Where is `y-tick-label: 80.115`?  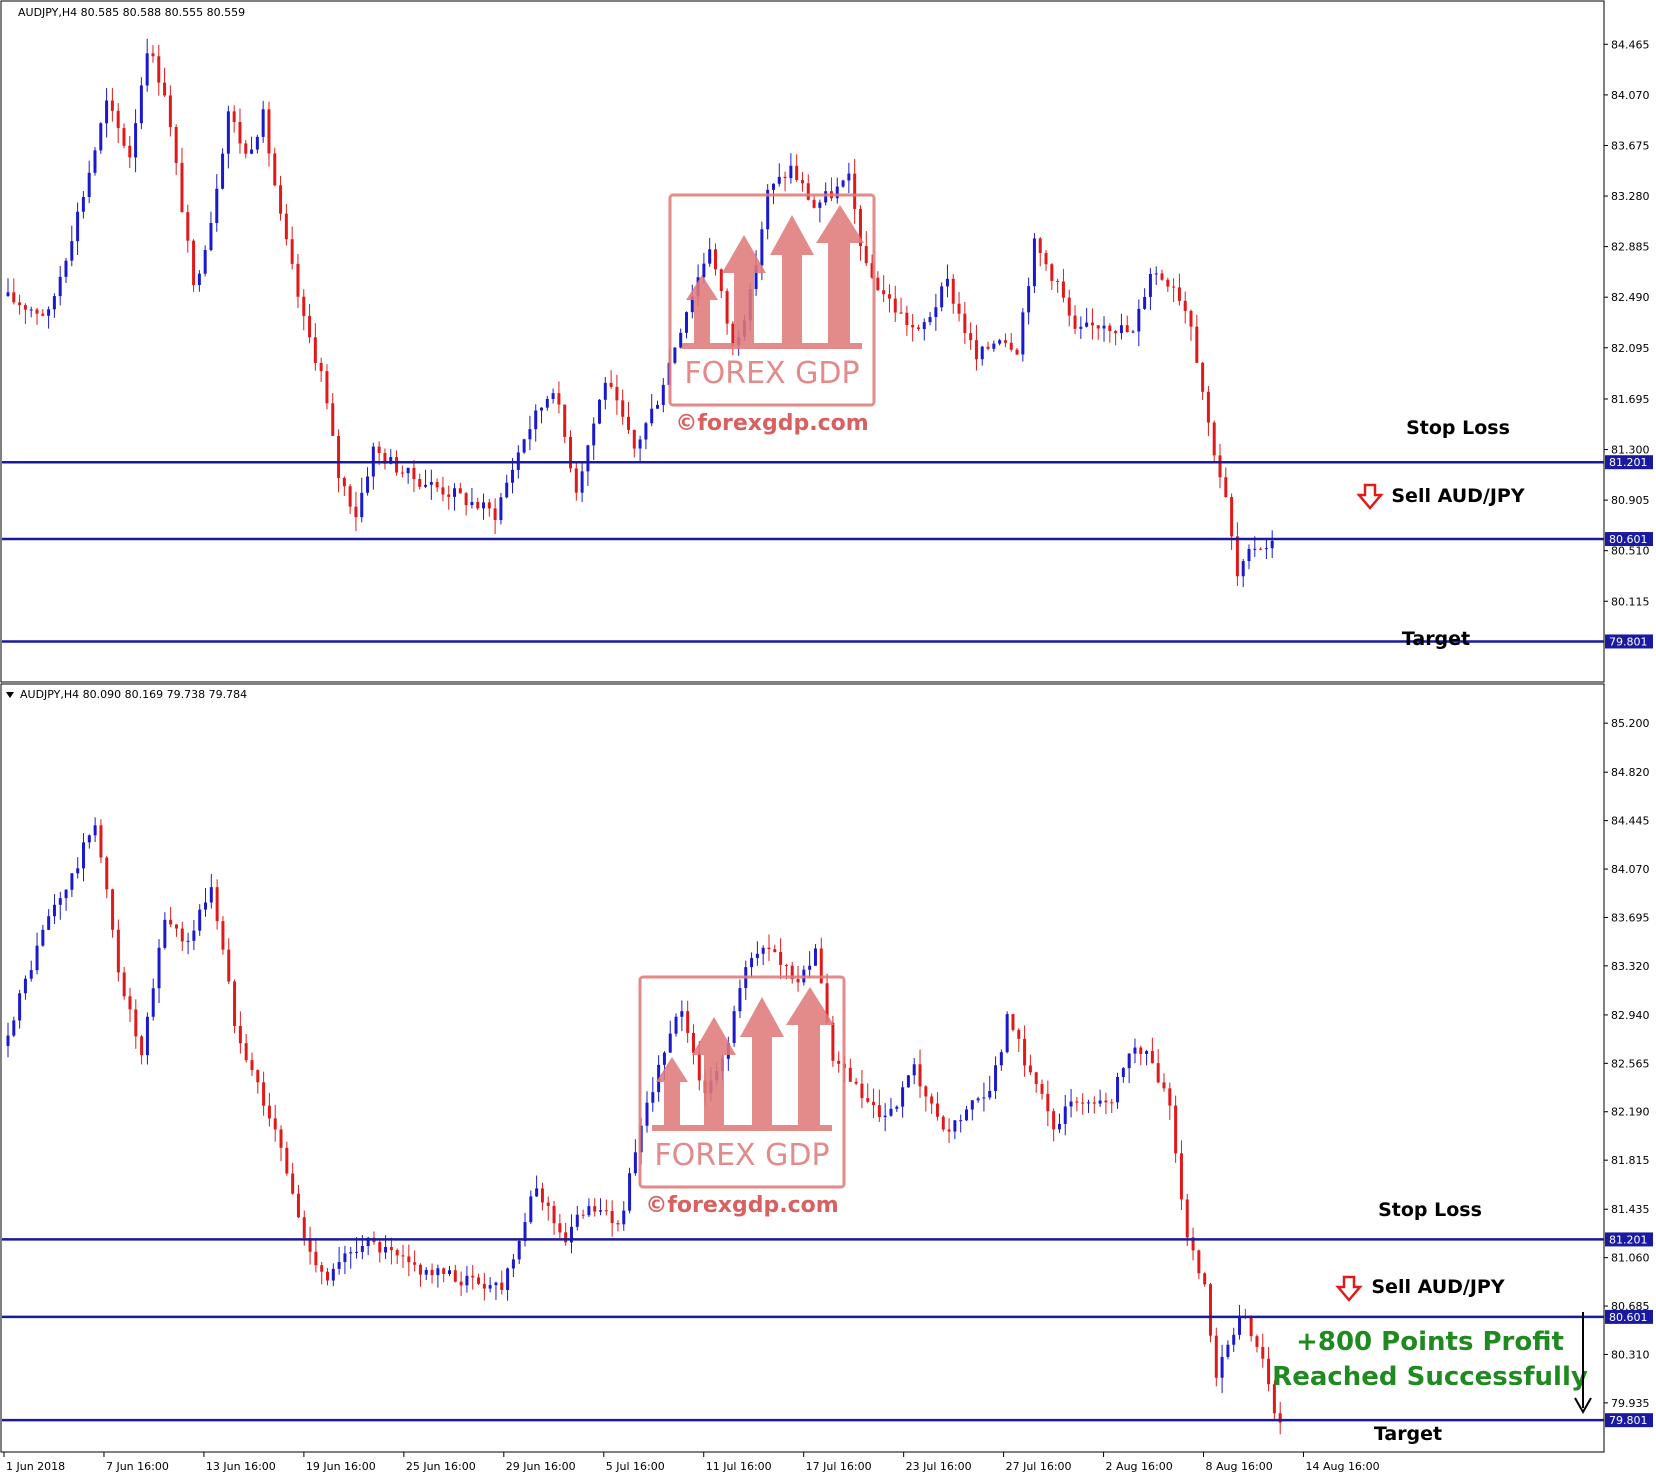
y-tick-label: 80.115 is located at coordinates (1630, 601).